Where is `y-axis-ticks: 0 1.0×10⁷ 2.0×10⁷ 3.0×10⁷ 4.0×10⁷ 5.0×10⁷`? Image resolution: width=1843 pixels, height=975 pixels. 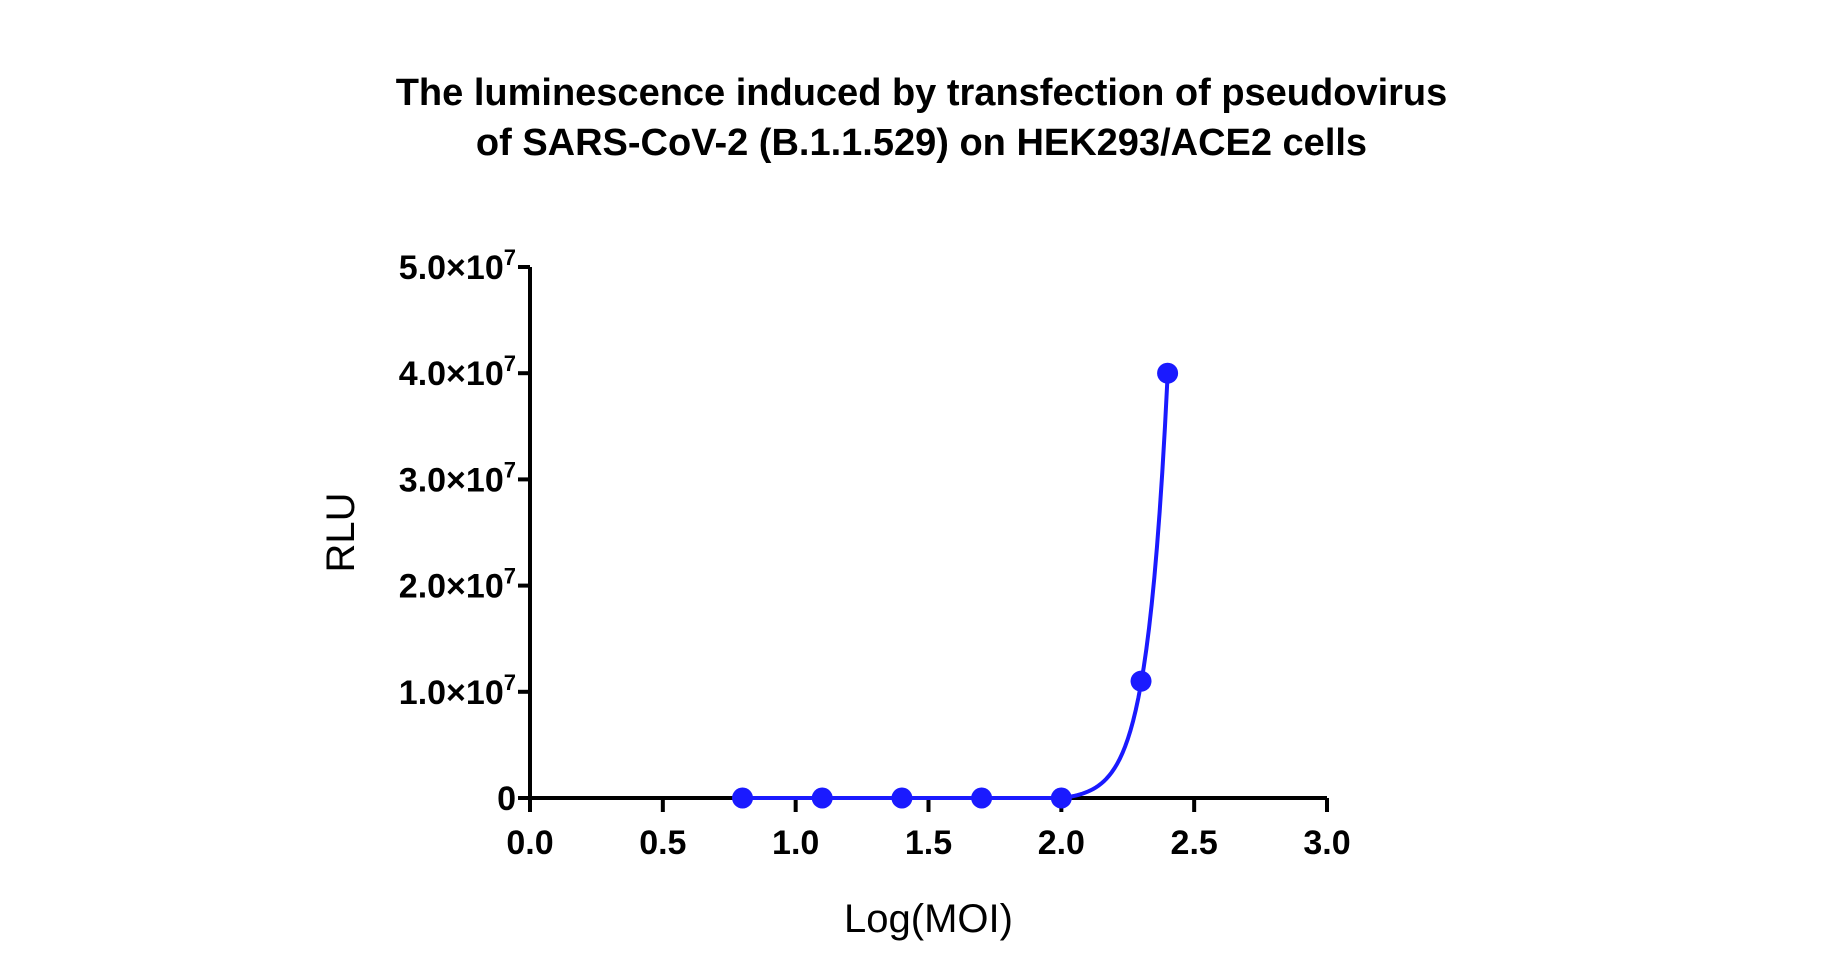 y-axis-ticks: 0 1.0×10⁷ 2.0×10⁷ 3.0×10⁷ 4.0×10⁷ 5.0×10⁷ is located at coordinates (464, 531).